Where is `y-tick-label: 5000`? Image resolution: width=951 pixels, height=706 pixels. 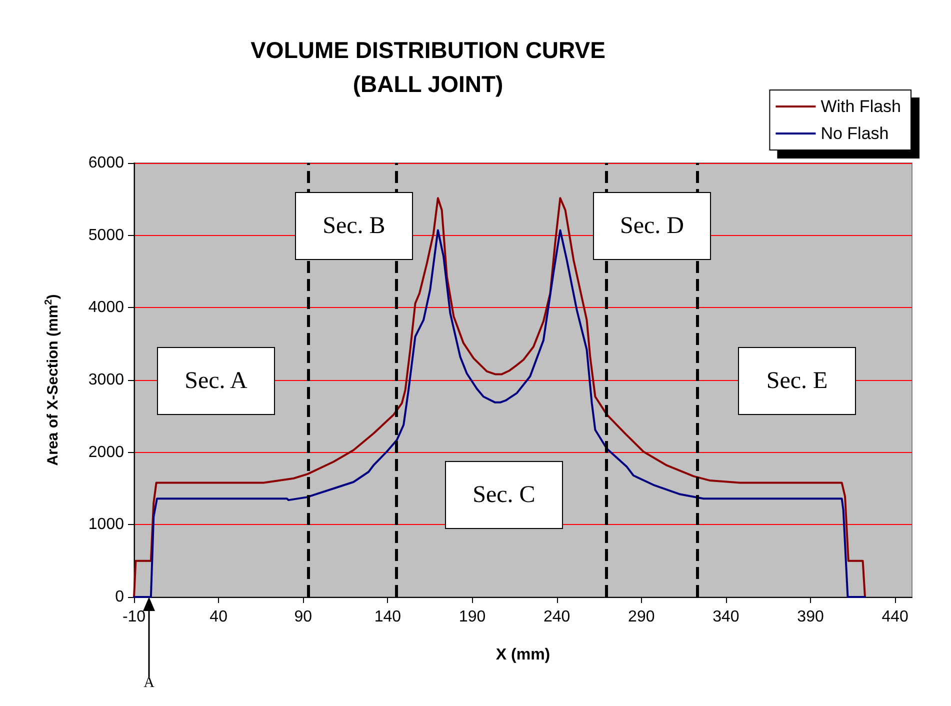 y-tick-label: 5000 is located at coordinates (106, 235).